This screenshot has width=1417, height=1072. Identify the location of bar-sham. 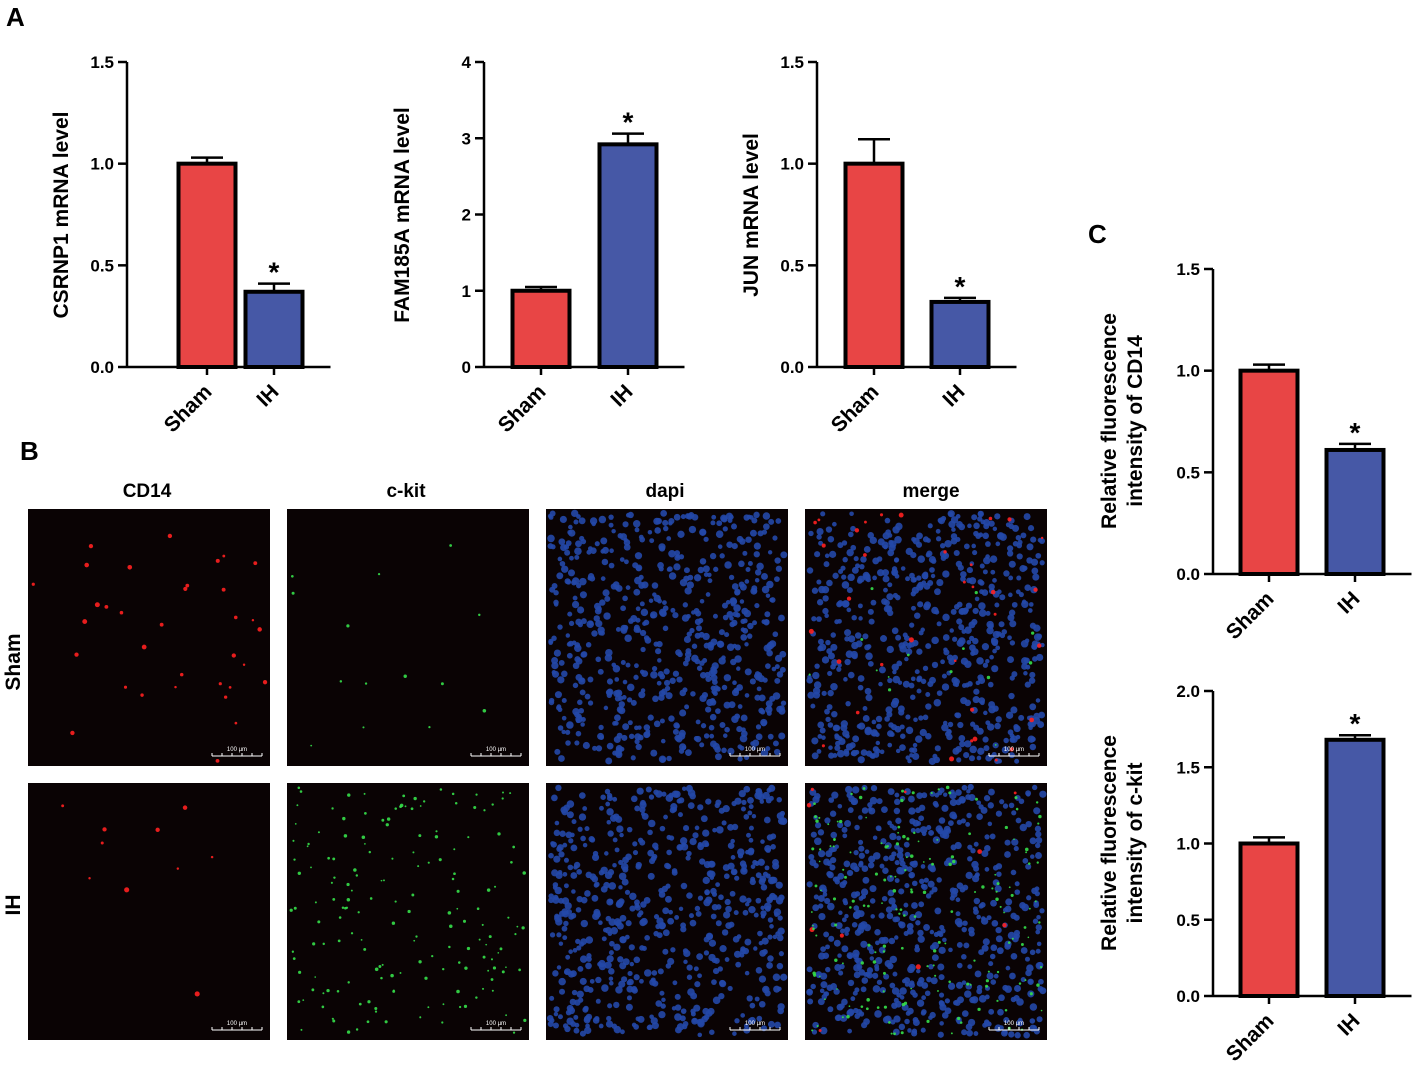
(541, 328).